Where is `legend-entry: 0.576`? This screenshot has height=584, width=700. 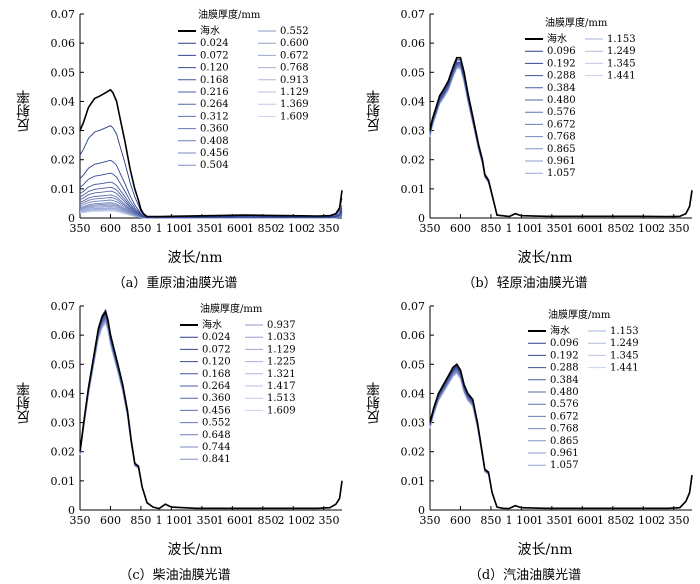
legend-entry: 0.576 is located at coordinates (564, 404).